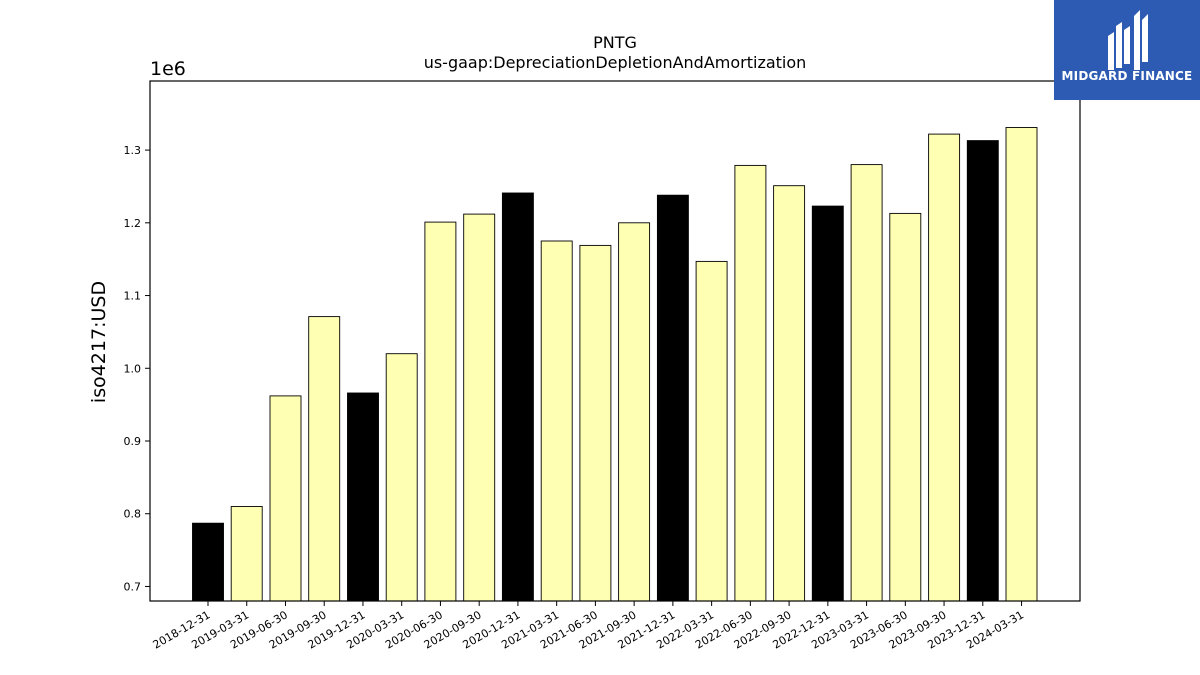 This screenshot has height=675, width=1200. Describe the element at coordinates (99, 342) in the screenshot. I see `y-axis-label: iso4217:USD` at that location.